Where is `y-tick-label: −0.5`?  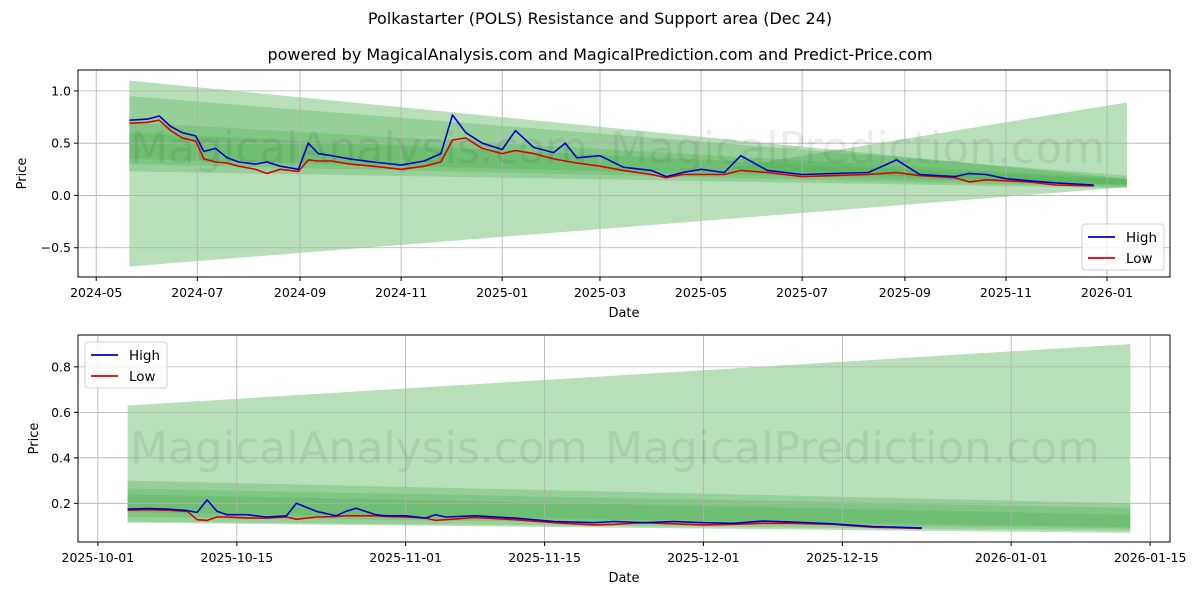 y-tick-label: −0.5 is located at coordinates (56, 247).